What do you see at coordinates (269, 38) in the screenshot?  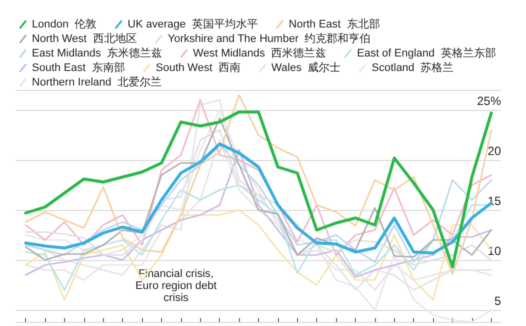 I see `legend-label: Yorkshire and The Humber 约克郡和亨伯` at bounding box center [269, 38].